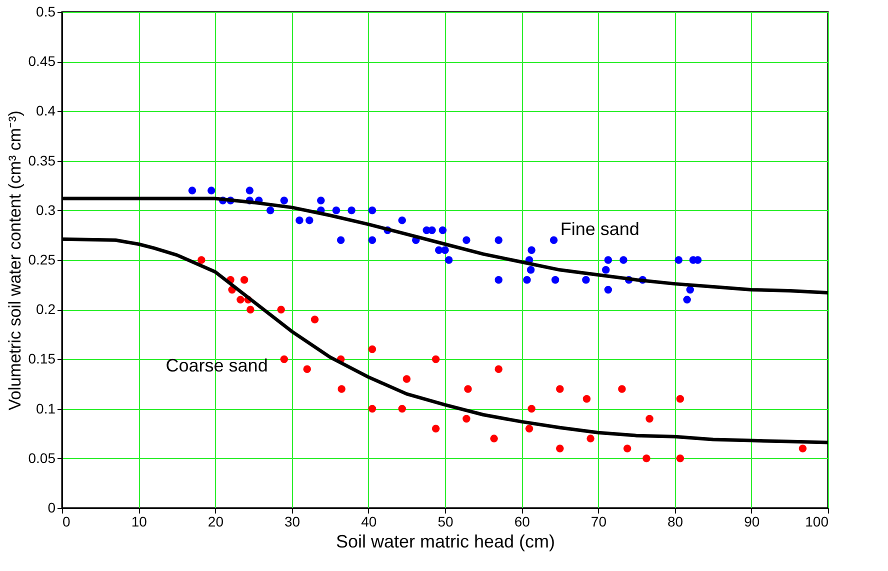 The image size is (888, 571). I want to click on x-tick-label: 80, so click(676, 522).